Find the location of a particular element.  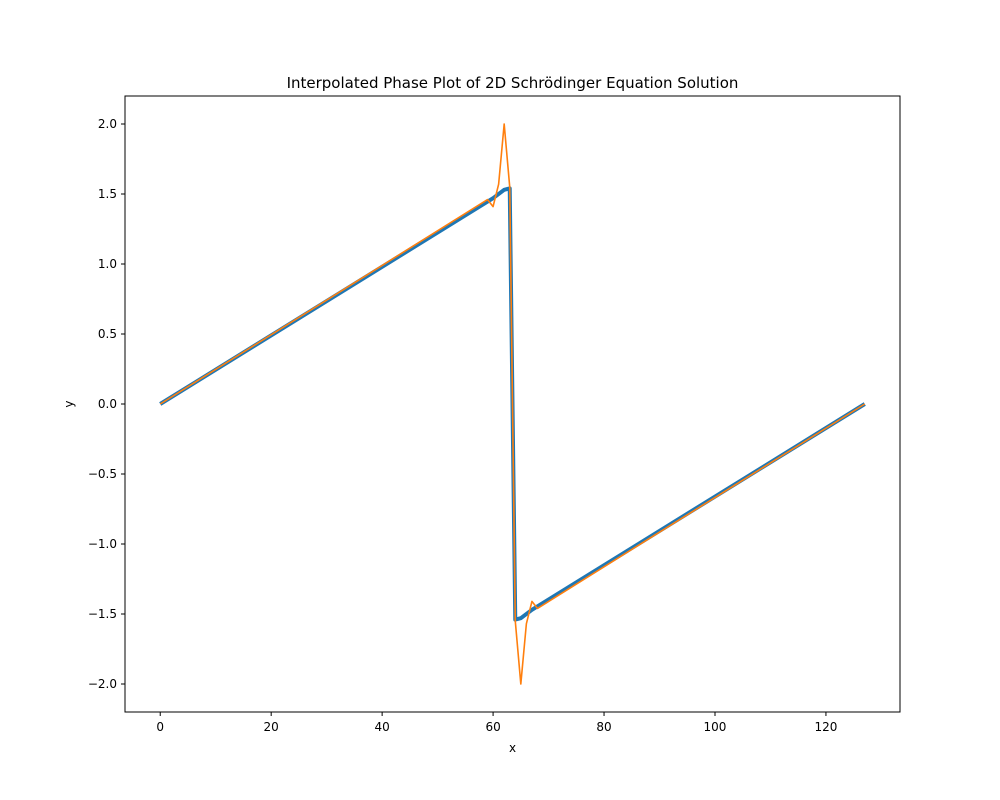

x-tick-label: 20 is located at coordinates (271, 727).